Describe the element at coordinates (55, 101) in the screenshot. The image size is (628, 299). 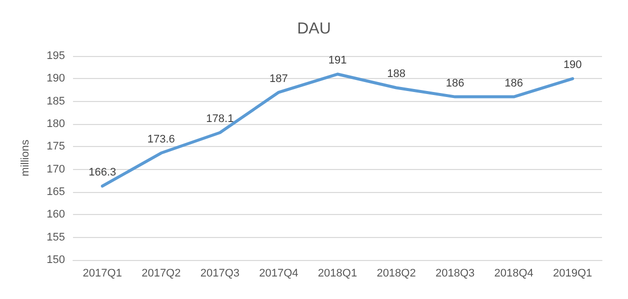
I see `y-tick-label: 185` at that location.